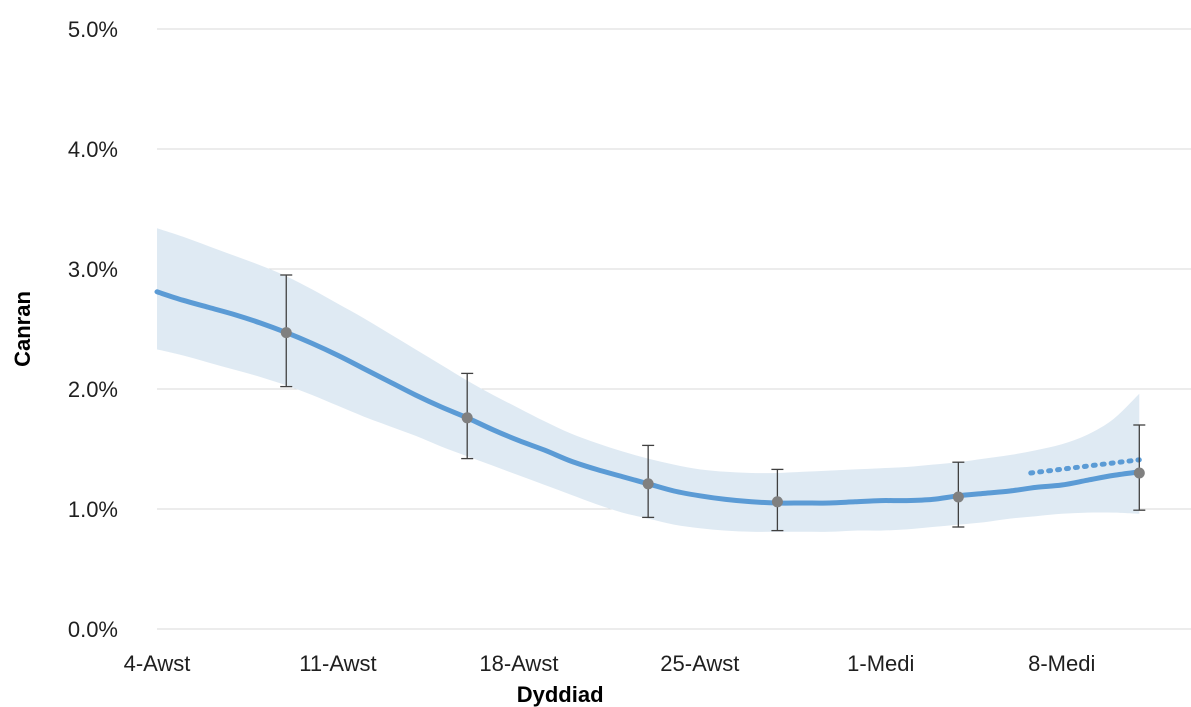 The image size is (1191, 707). What do you see at coordinates (22, 329) in the screenshot?
I see `y-axis-title: Canran` at bounding box center [22, 329].